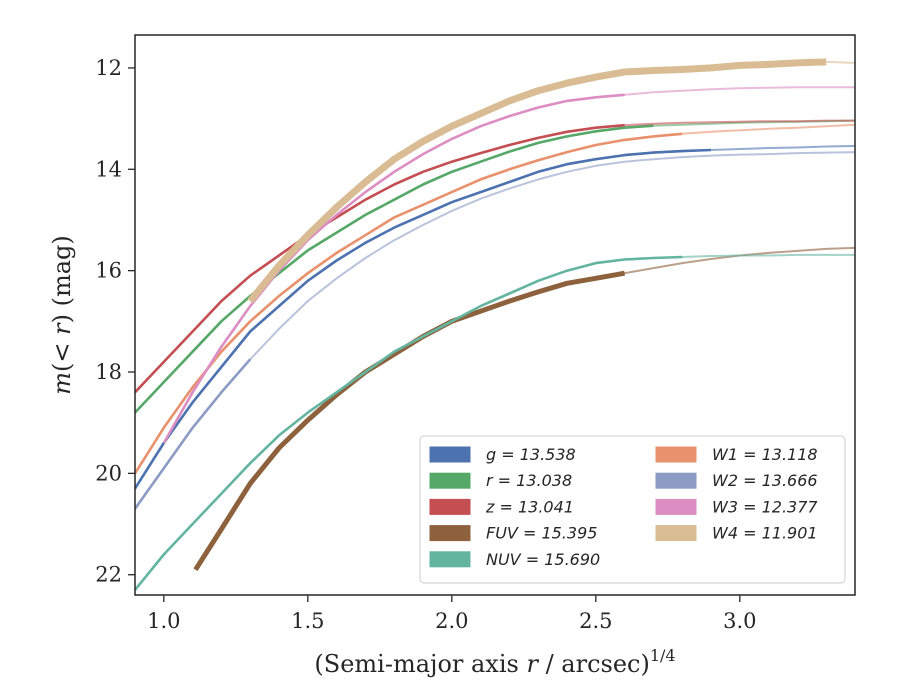 This screenshot has width=900, height=700. Describe the element at coordinates (451, 621) in the screenshot. I see `x-tick-label: 2.0` at that location.